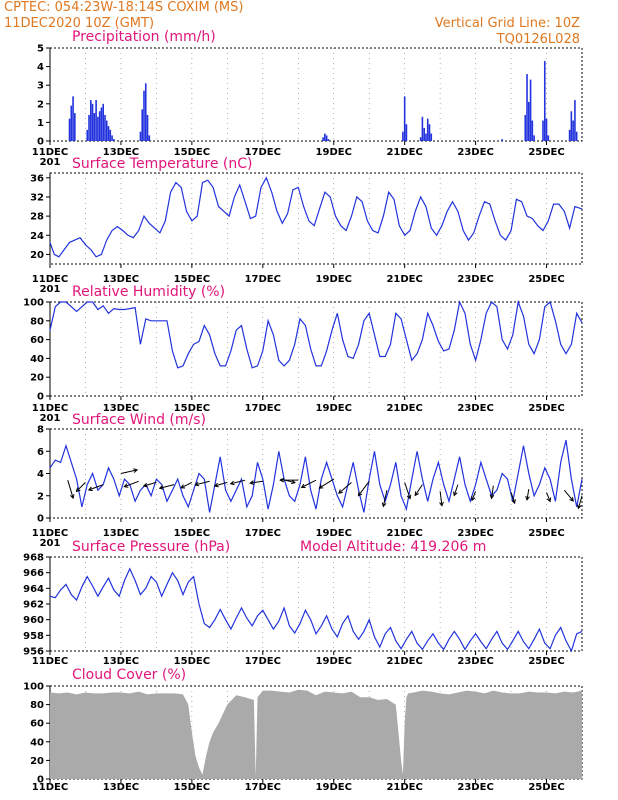  What do you see at coordinates (404, 787) in the screenshot?
I see `cloud-xtick-label: 21DEC` at bounding box center [404, 787].